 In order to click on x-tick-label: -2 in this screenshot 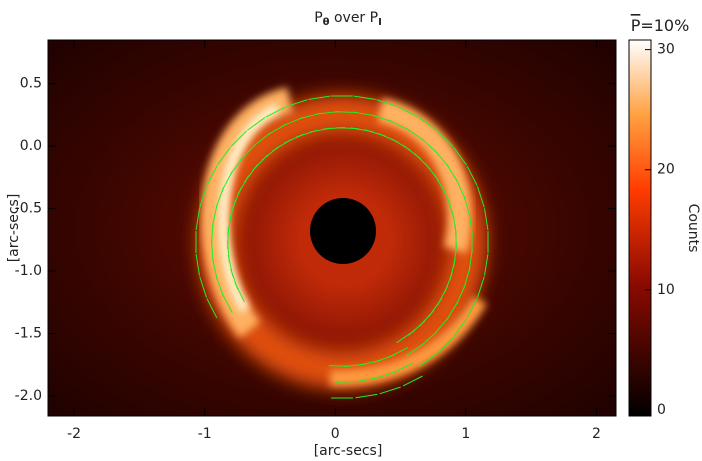, I will do `click(74, 434)`.